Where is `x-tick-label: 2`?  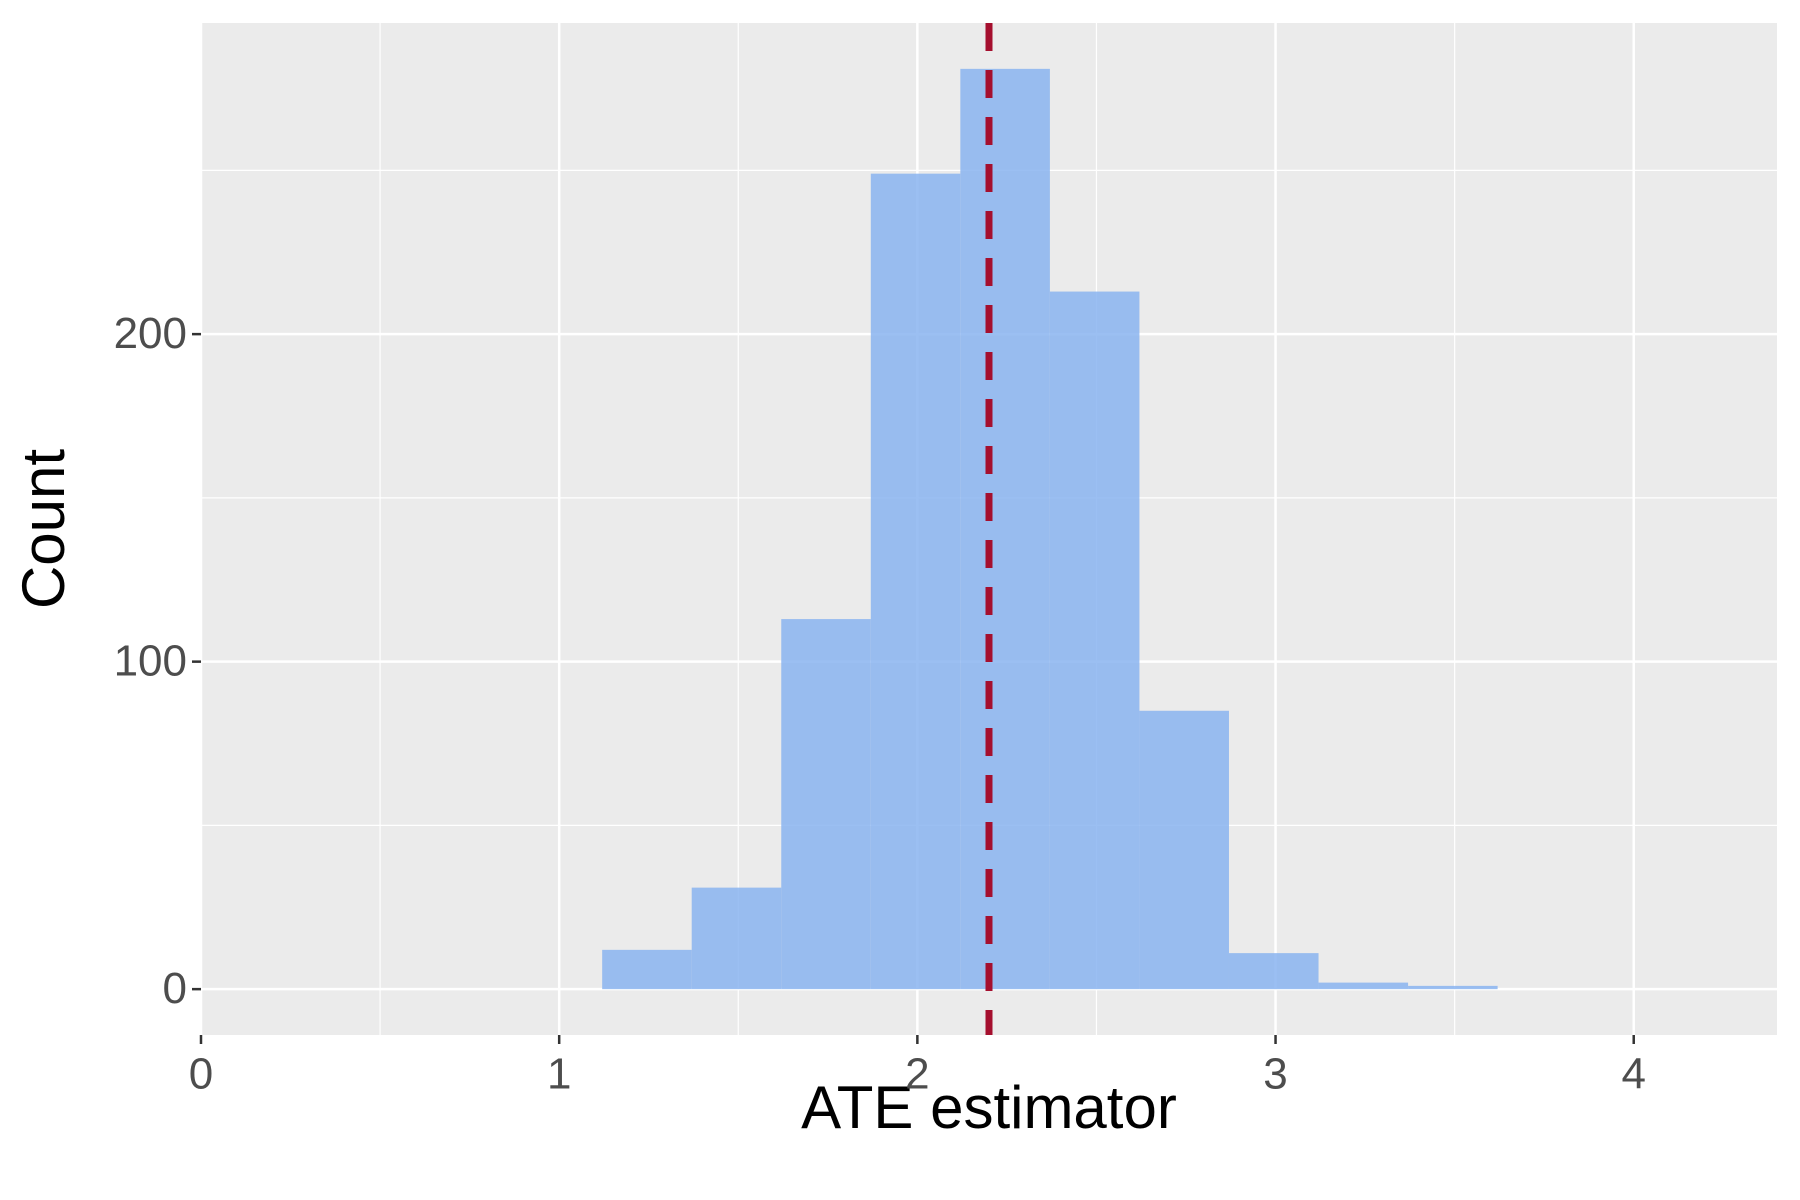
x-tick-label: 2 is located at coordinates (917, 1074).